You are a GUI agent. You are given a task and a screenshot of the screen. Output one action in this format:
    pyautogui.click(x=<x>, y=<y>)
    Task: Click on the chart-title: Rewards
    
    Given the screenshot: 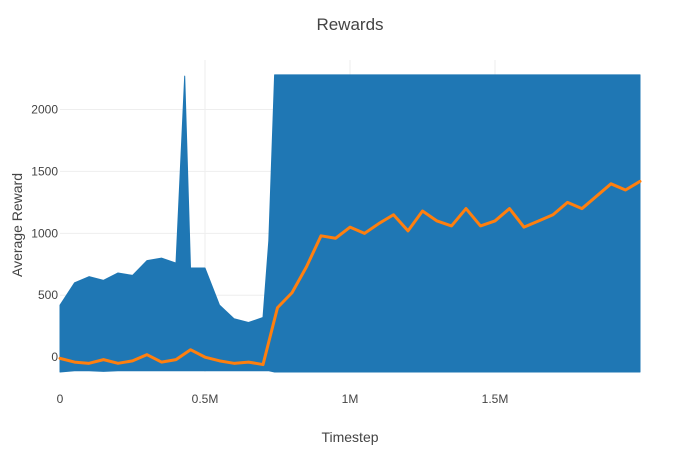 What is the action you would take?
    pyautogui.click(x=349, y=24)
    